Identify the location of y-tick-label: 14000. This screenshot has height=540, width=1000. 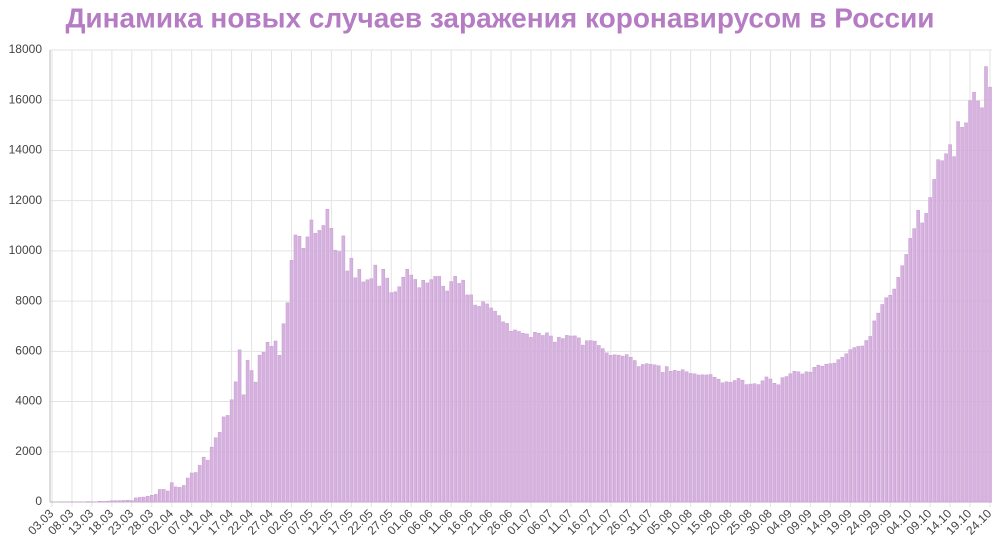
(26, 150).